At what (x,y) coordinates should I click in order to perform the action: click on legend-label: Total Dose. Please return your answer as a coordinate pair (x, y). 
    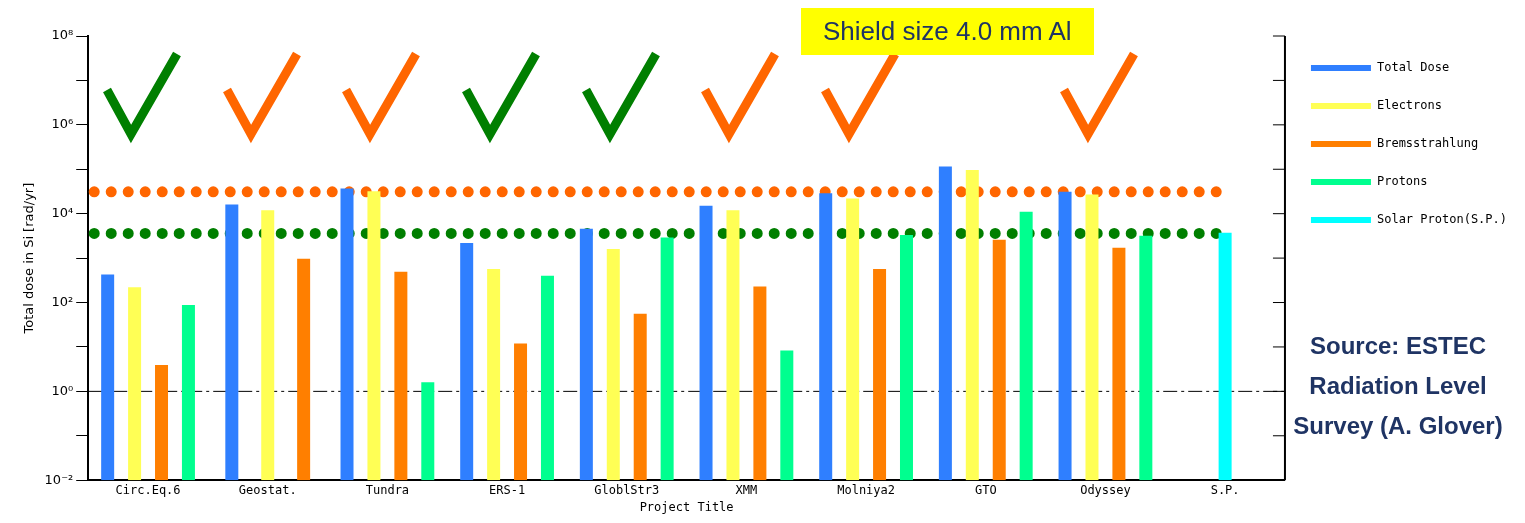
    Looking at the image, I should click on (1413, 67).